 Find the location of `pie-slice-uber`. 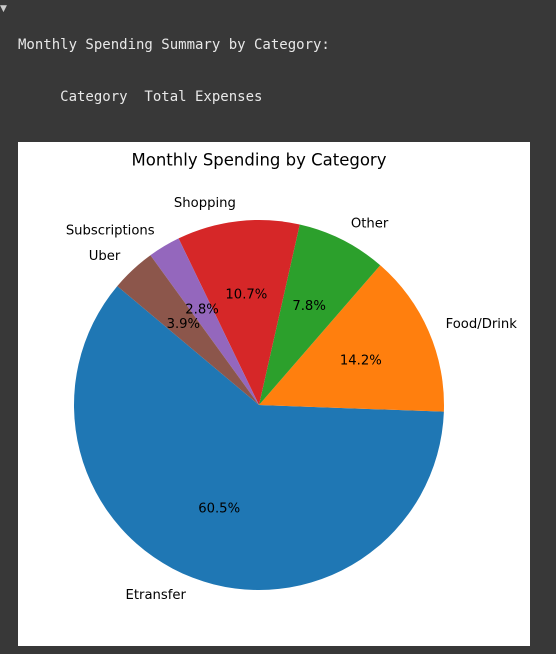

pie-slice-uber is located at coordinates (188, 330).